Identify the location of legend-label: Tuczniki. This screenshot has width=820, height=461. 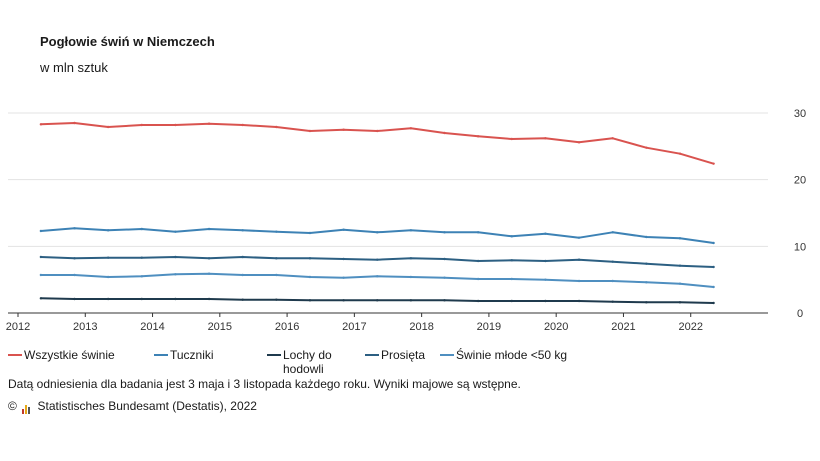
(192, 355).